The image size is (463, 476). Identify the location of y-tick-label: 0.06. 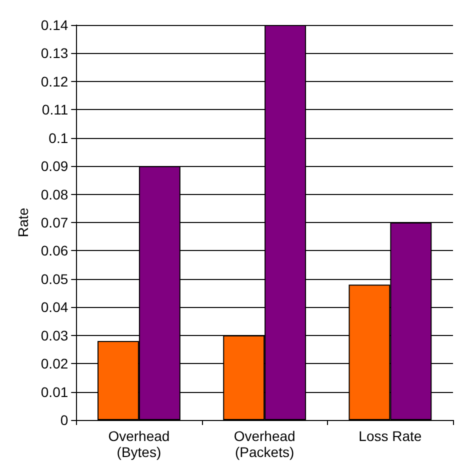
(54, 250).